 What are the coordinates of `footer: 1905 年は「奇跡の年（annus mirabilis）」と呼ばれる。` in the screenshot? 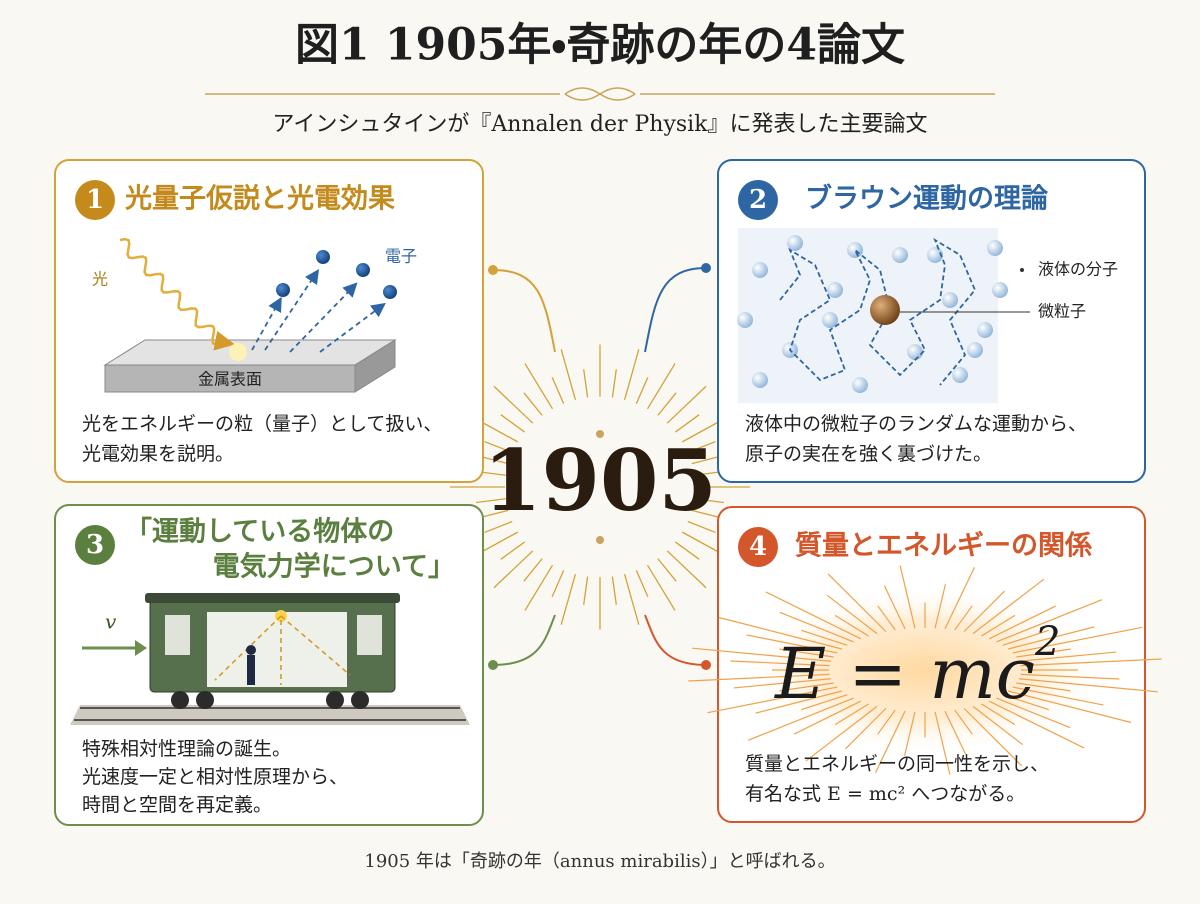 It's located at (599, 861).